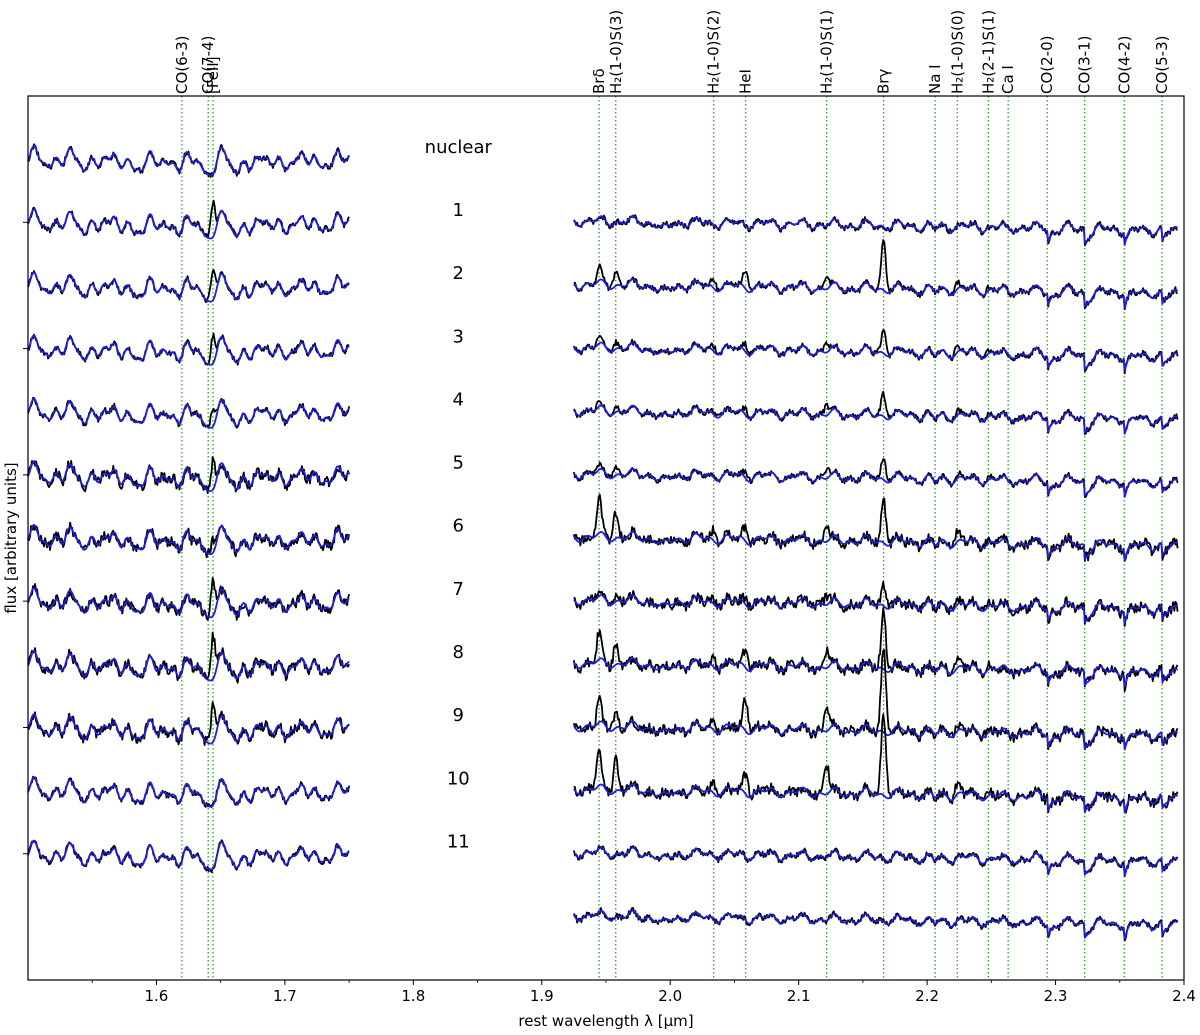 The width and height of the screenshot is (1200, 1035). I want to click on spectrum-label: 4, so click(458, 399).